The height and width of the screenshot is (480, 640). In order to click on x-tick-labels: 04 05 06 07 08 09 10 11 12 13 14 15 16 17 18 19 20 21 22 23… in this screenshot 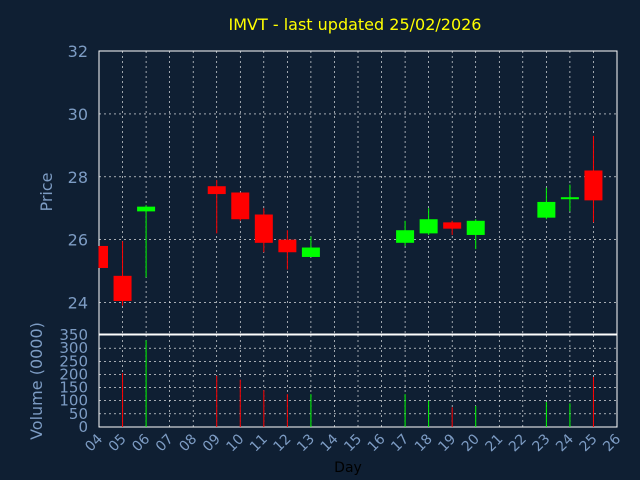, I will do `click(353, 443)`.